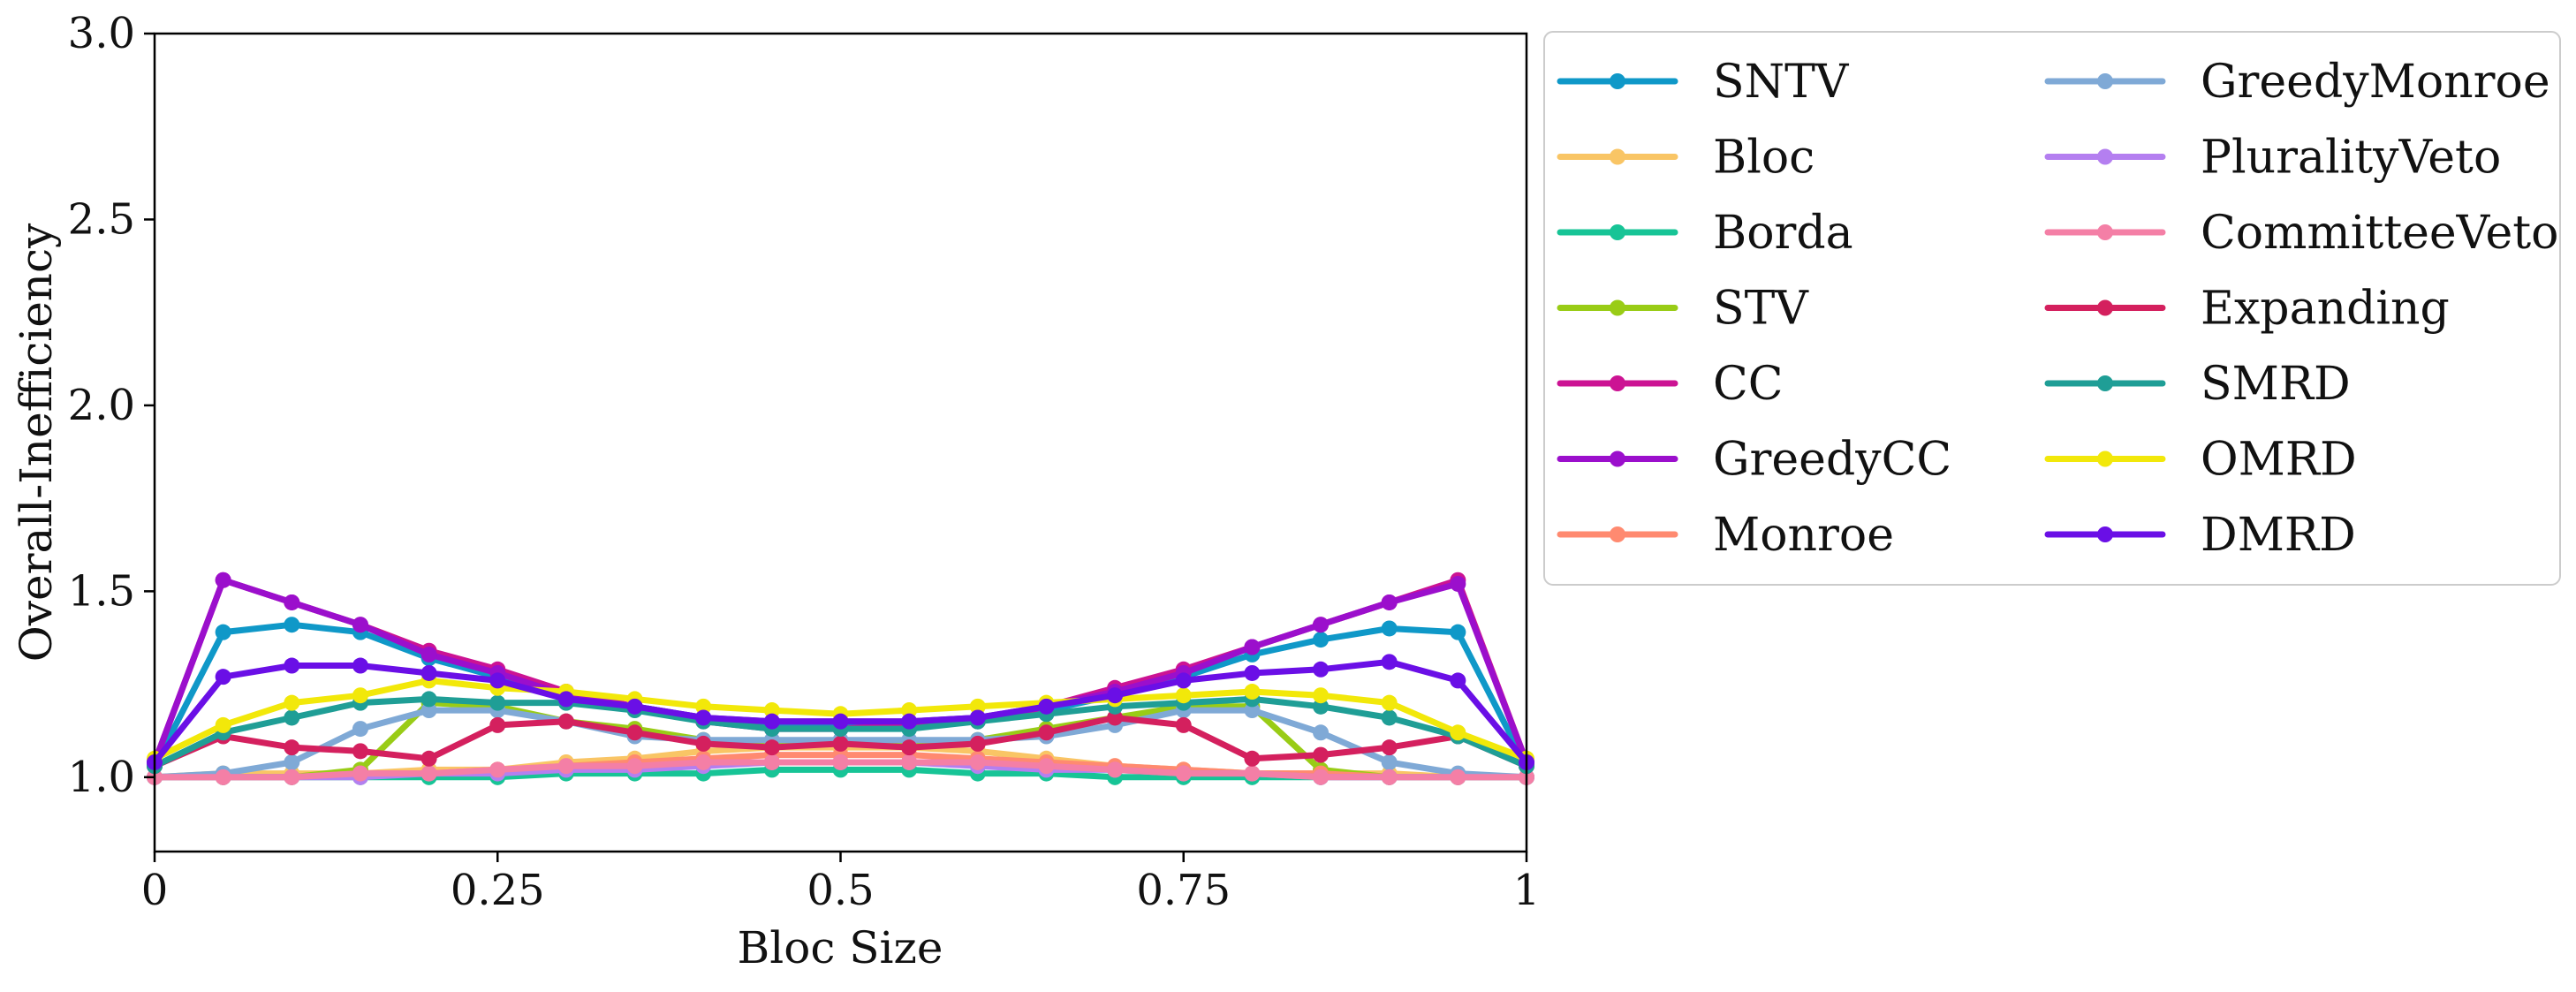  What do you see at coordinates (102, 591) in the screenshot?
I see `y-tick-label: 1.5` at bounding box center [102, 591].